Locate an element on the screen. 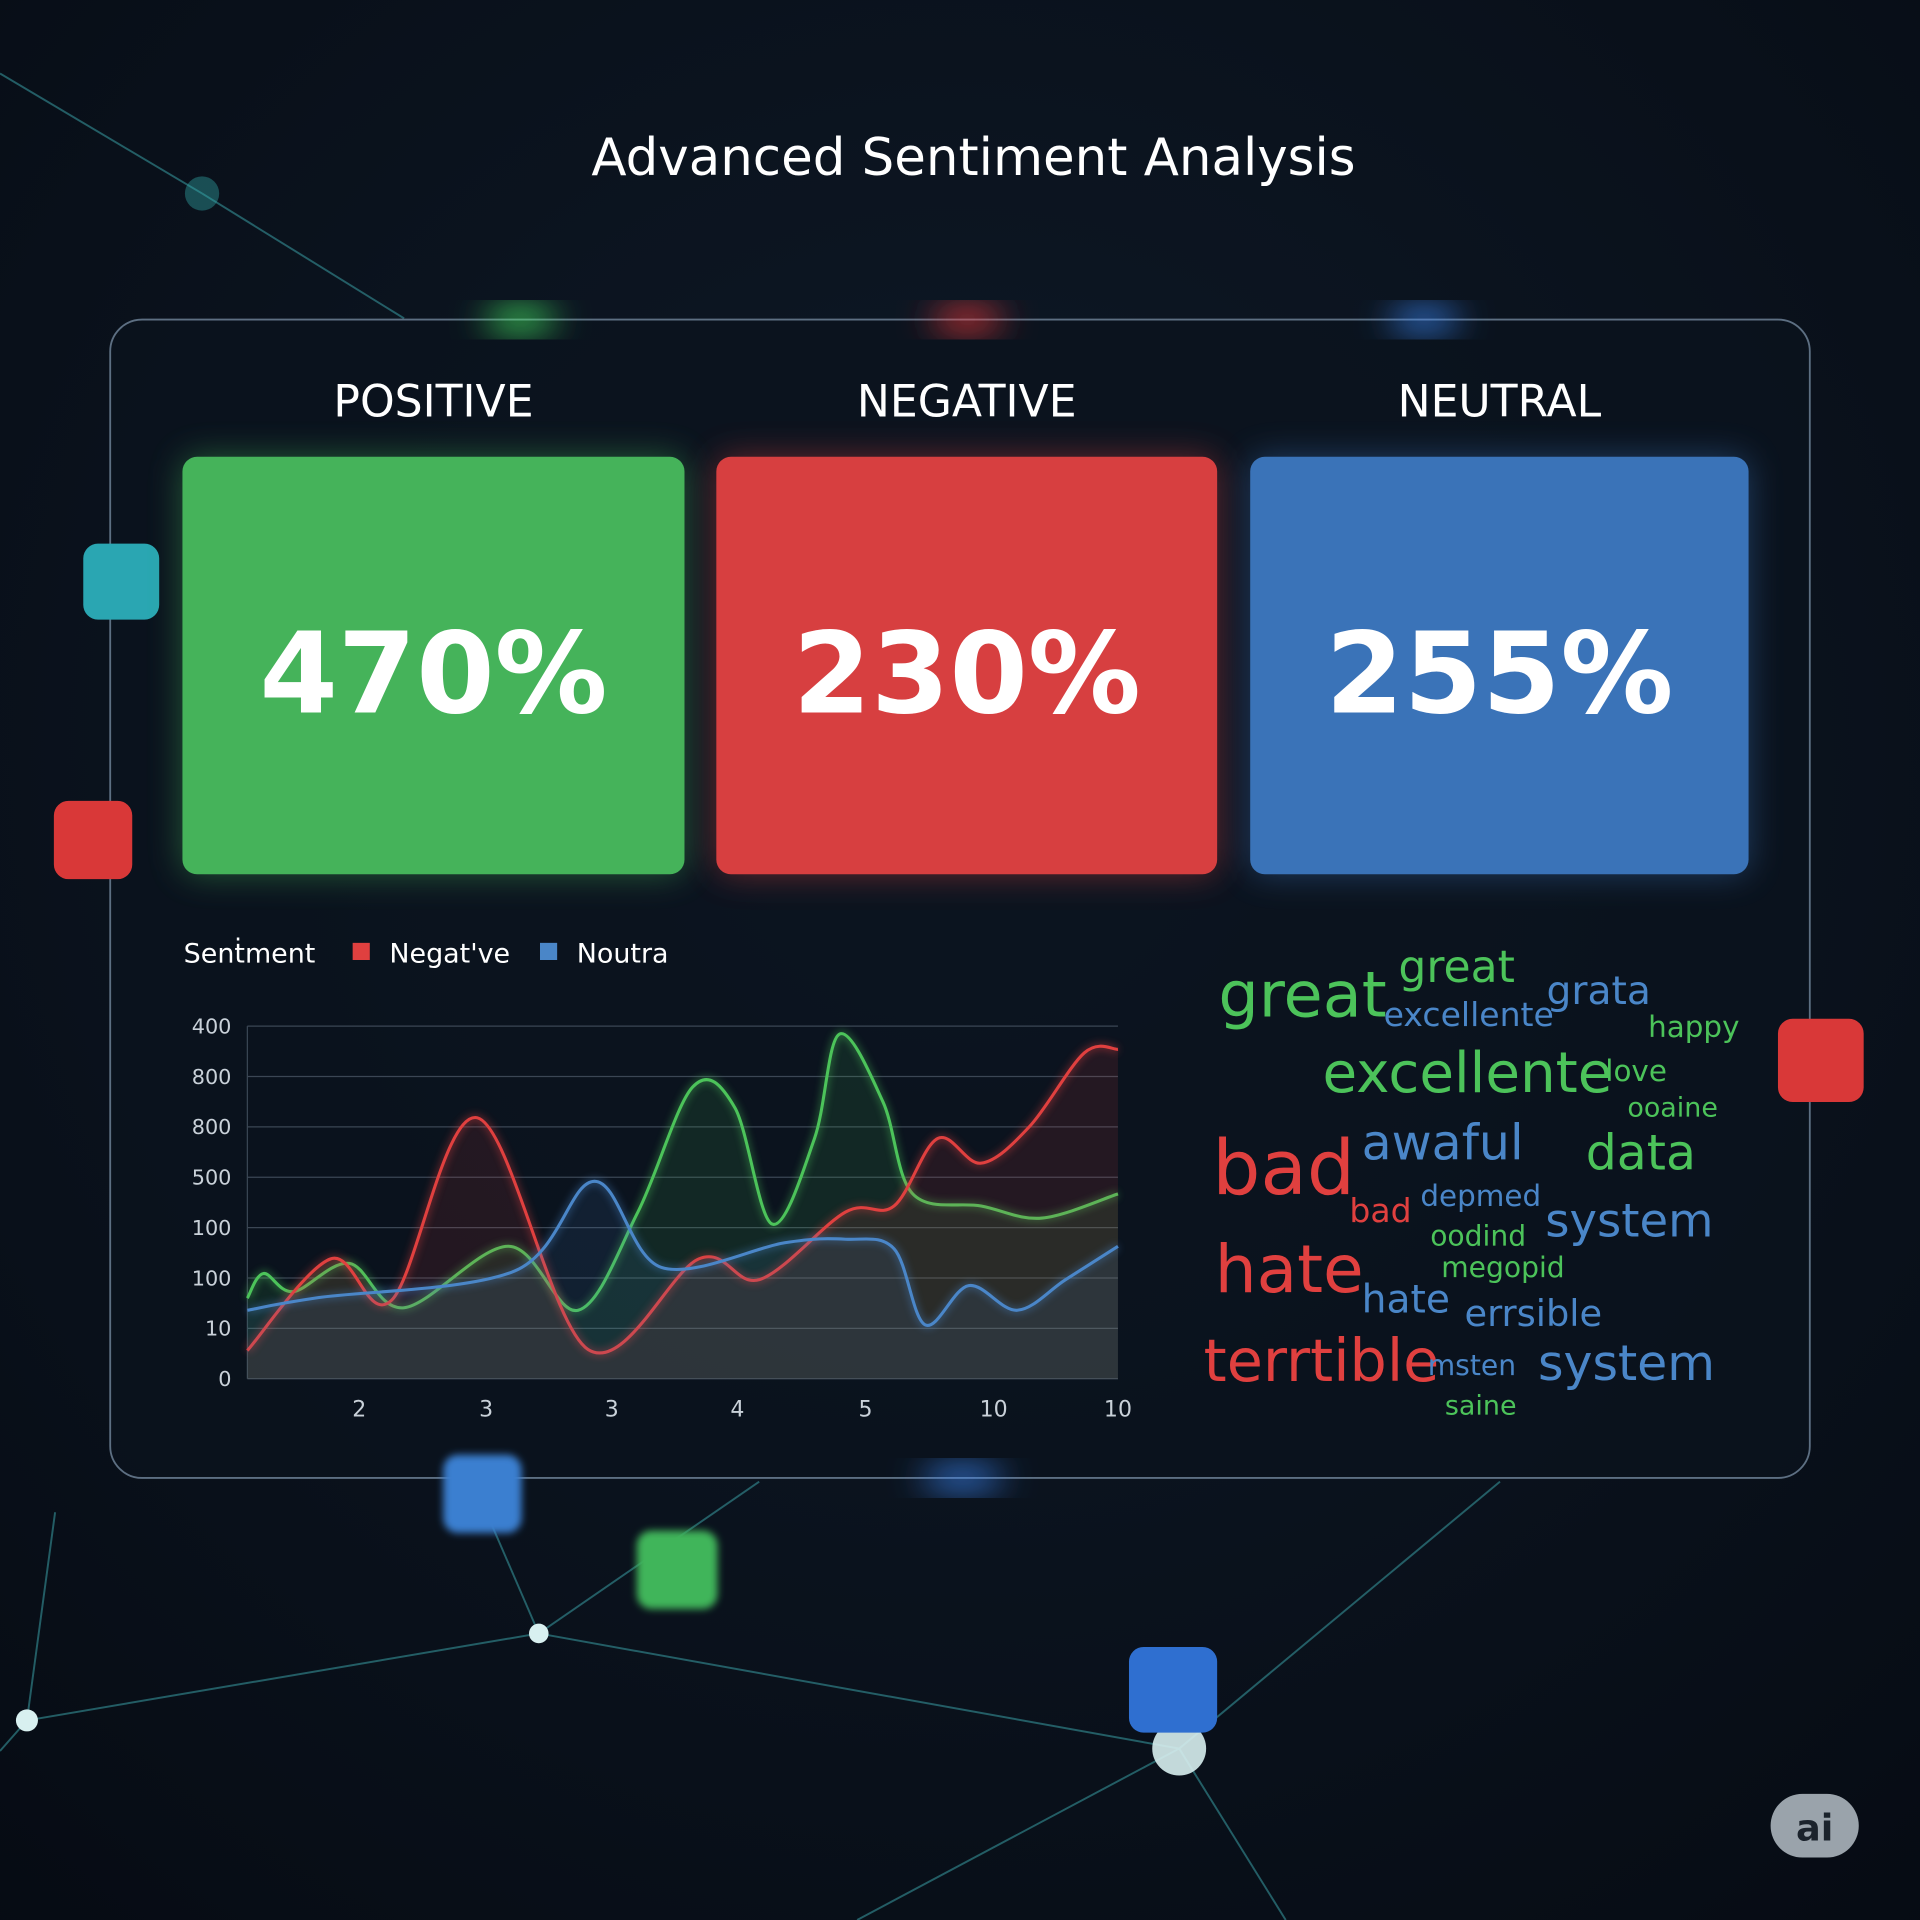 Image resolution: width=1920 pixels, height=1920 pixels. cloud-word: awaful is located at coordinates (1443, 1143).